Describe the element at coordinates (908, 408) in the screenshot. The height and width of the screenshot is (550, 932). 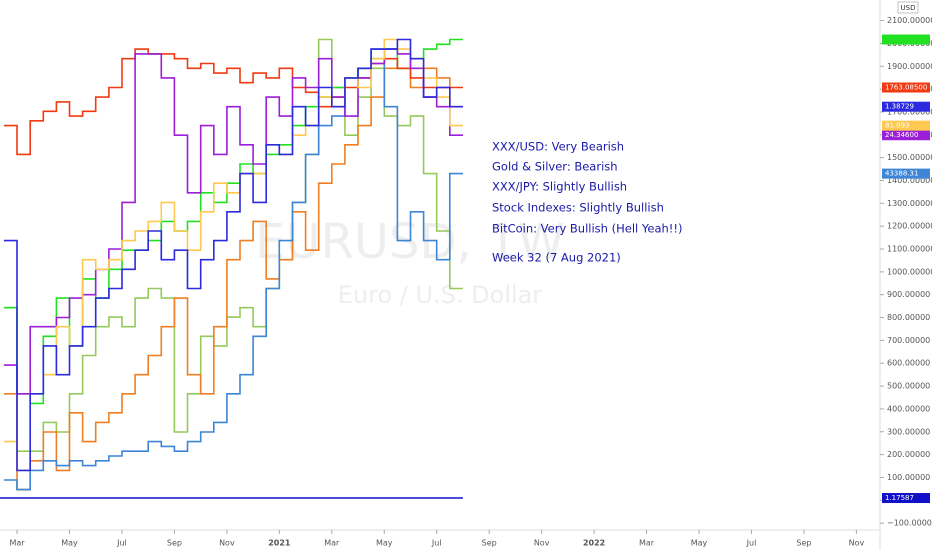
I see `y-tick-label: 400.00000` at that location.